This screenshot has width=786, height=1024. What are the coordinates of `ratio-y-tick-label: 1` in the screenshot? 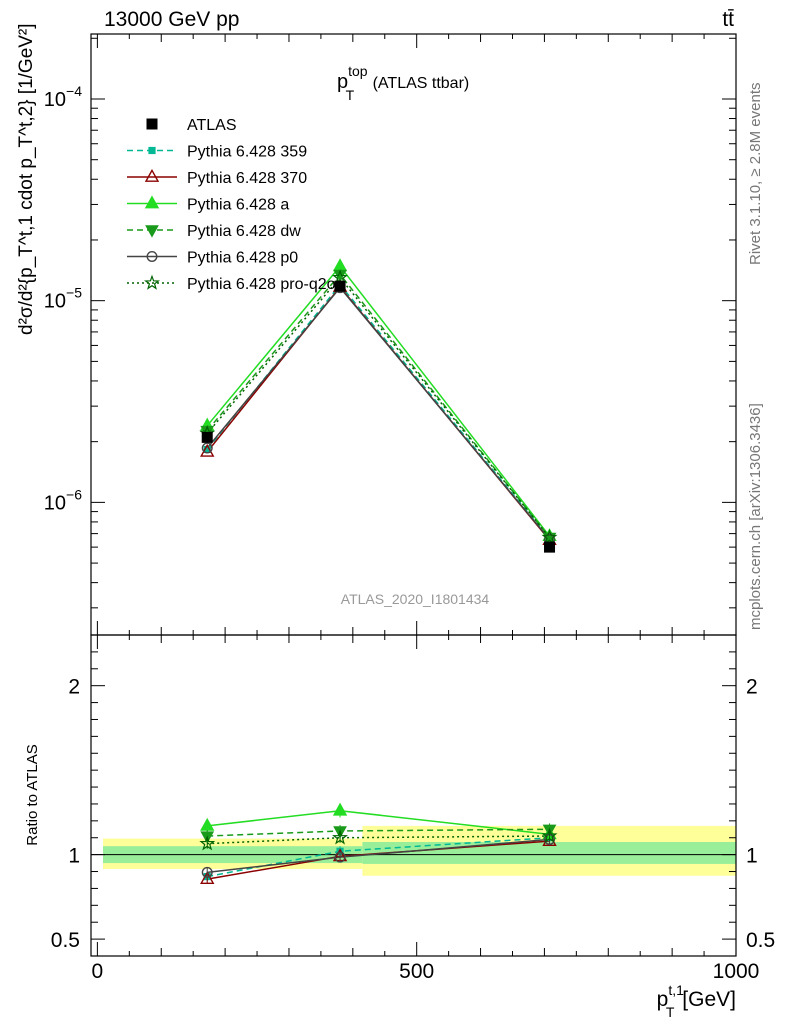 It's located at (74, 856).